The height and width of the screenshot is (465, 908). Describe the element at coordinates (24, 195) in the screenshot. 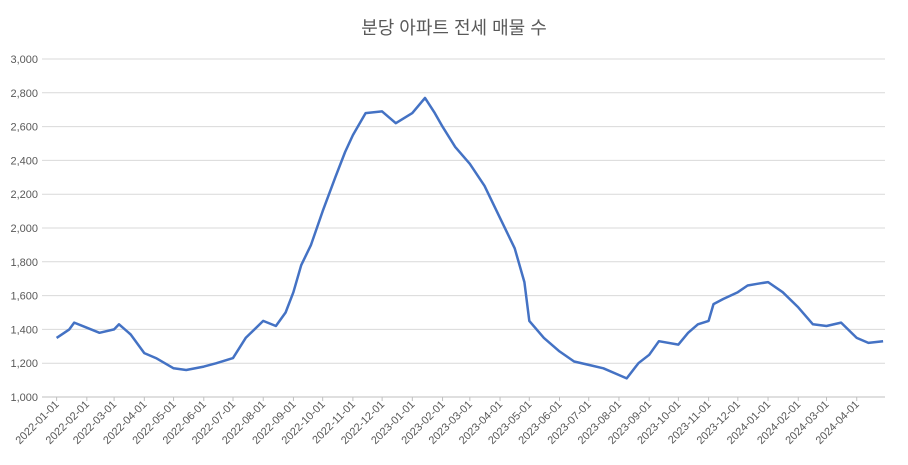

I see `y-tick-label: 2,200` at that location.